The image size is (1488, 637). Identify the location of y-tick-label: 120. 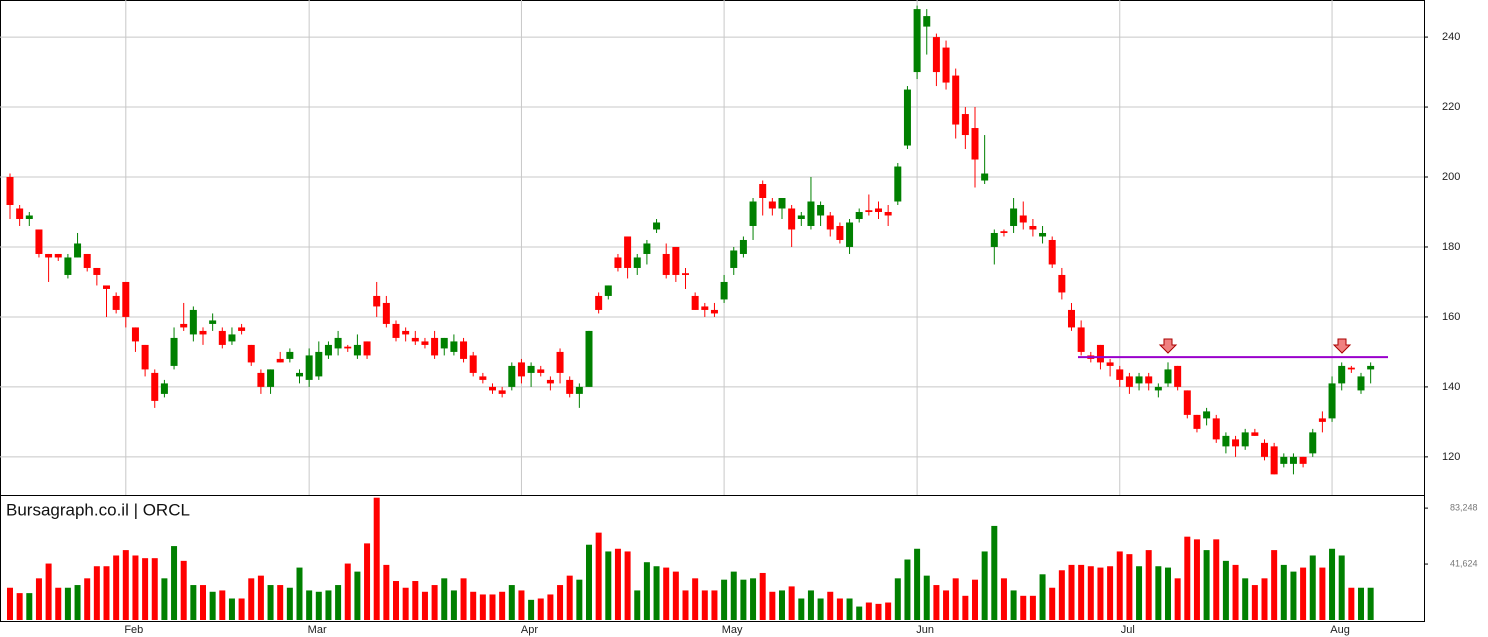
(1451, 457).